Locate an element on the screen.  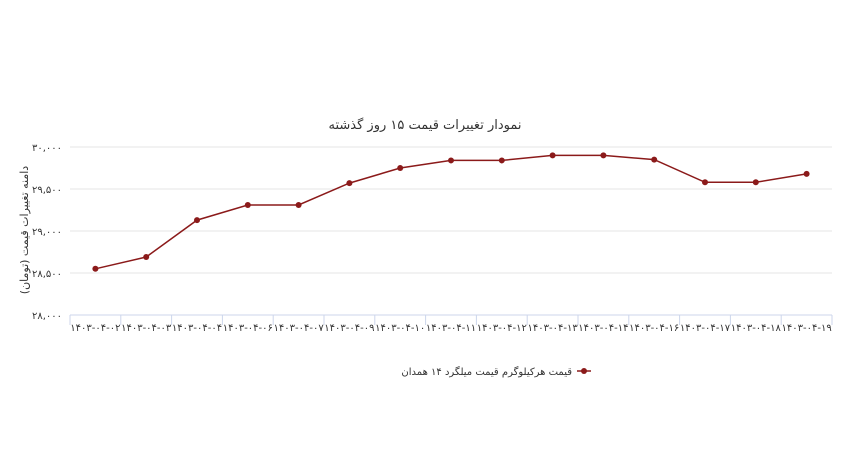
x-tick-label: ۱۴۰۳-۰۴-۰۴ is located at coordinates (197, 328).